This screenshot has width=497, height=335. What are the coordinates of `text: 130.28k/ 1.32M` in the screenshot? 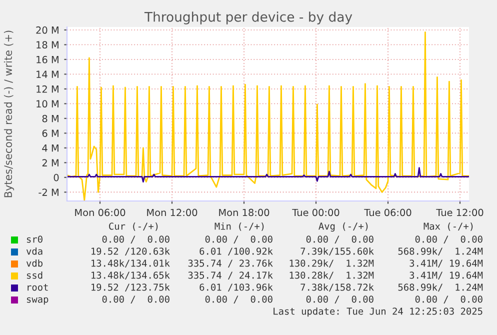 It's located at (332, 275).